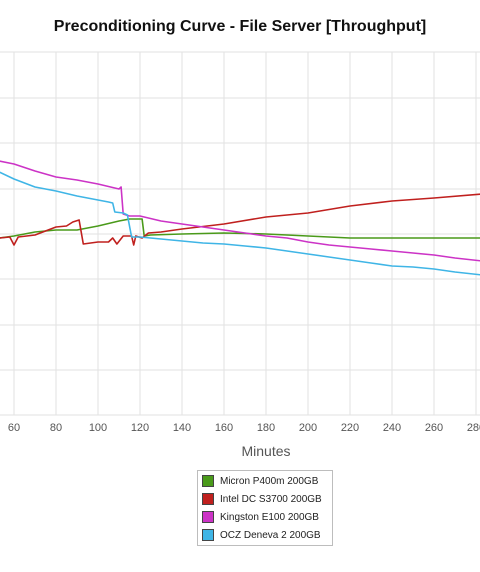 The height and width of the screenshot is (572, 480). I want to click on x-tick-label: 220, so click(350, 428).